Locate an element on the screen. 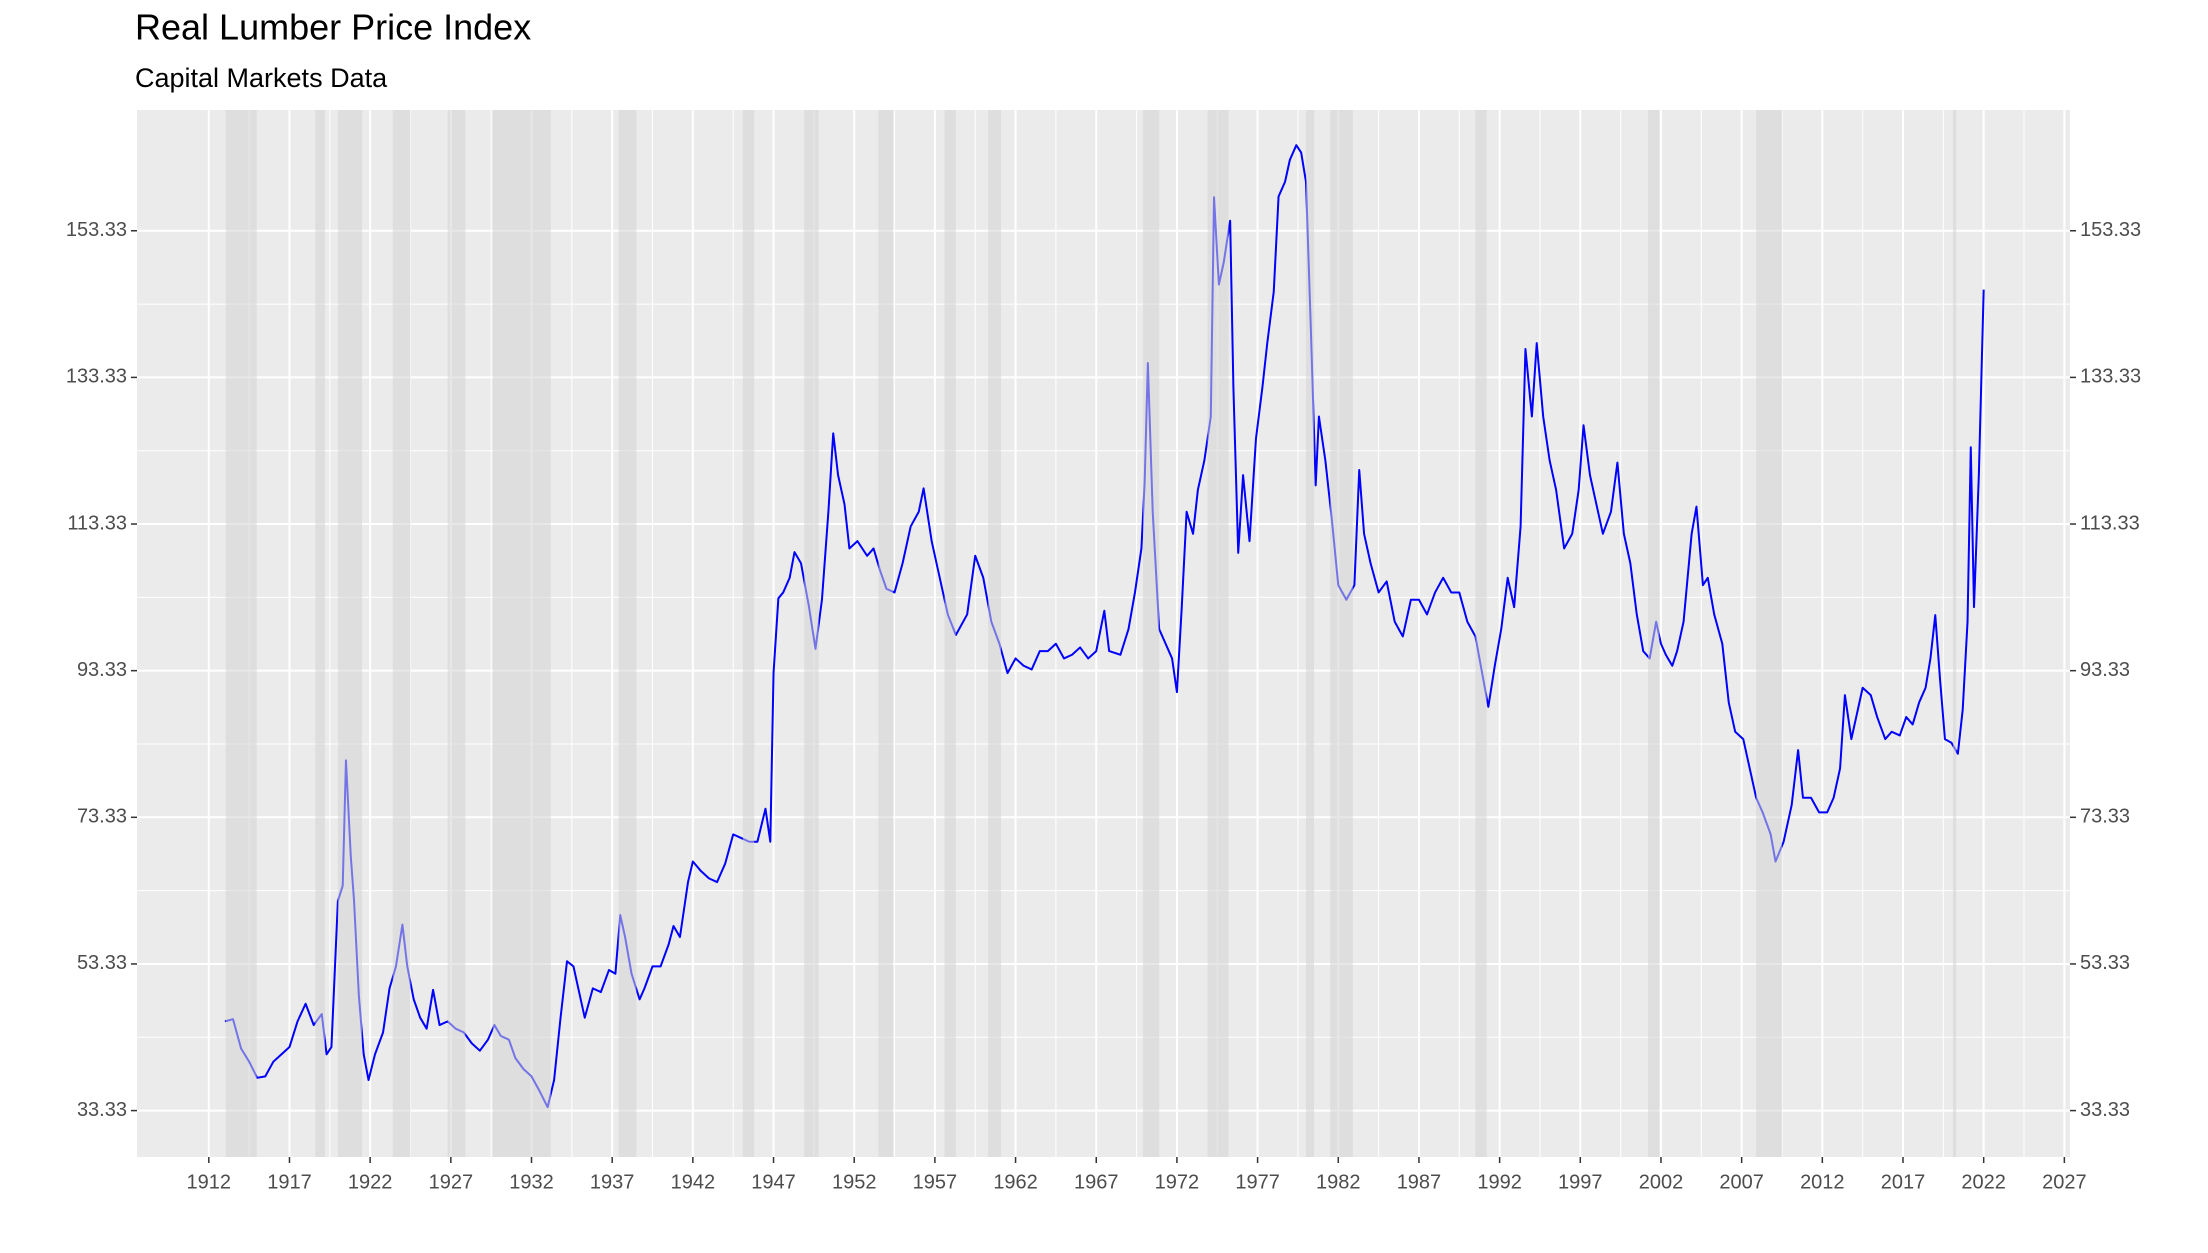  y-tick-label: 153.33 is located at coordinates (96, 230).